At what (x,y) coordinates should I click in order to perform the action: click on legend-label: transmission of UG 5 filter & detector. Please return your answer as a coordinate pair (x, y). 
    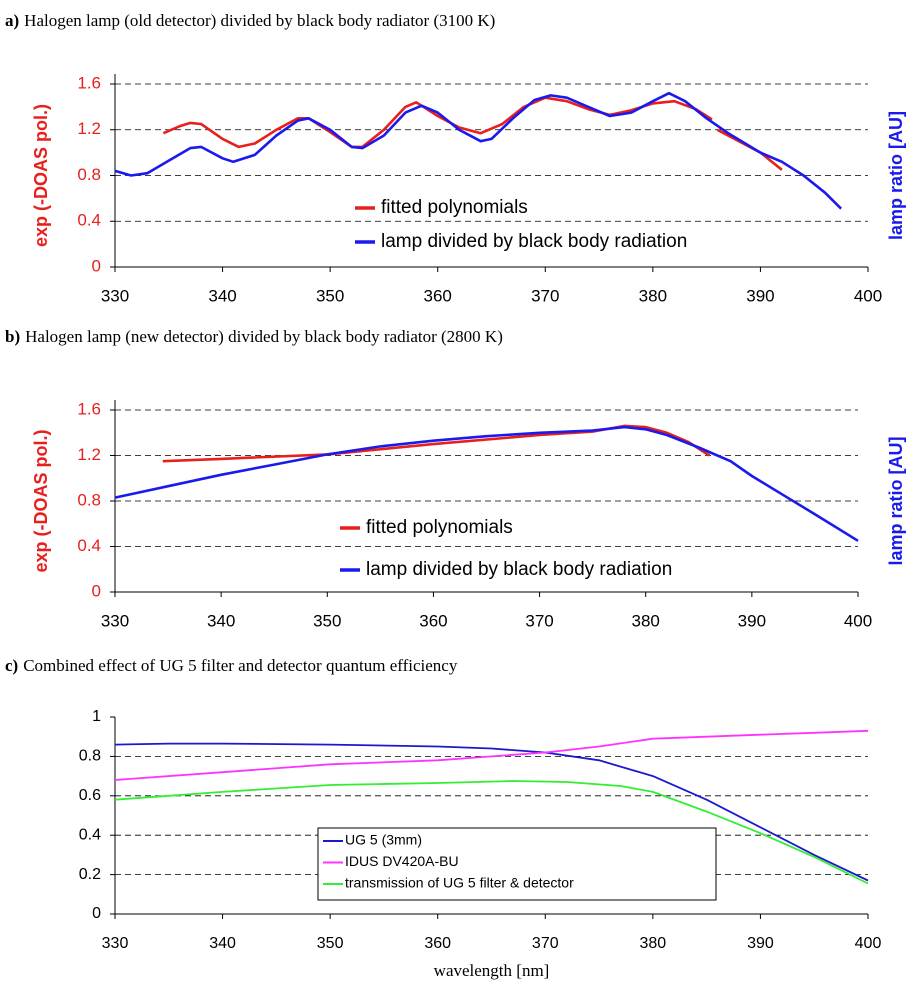
    Looking at the image, I should click on (459, 883).